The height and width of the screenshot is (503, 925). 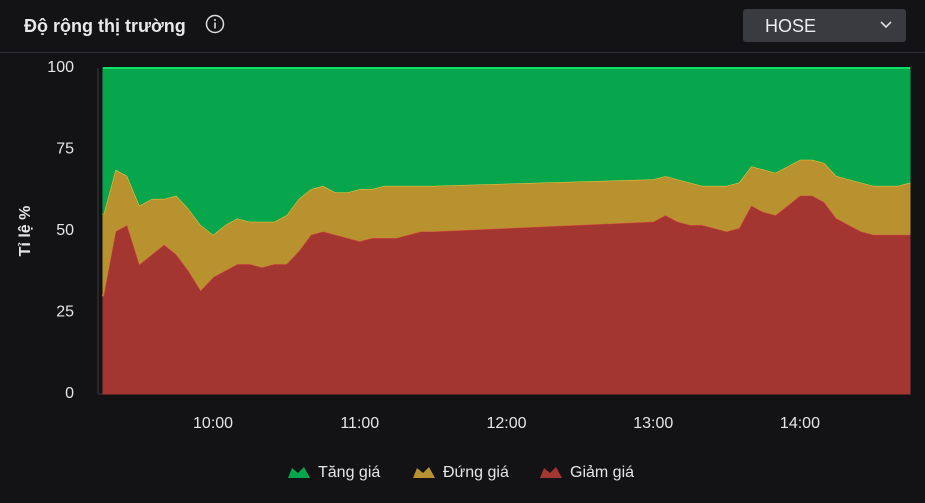 What do you see at coordinates (105, 26) in the screenshot?
I see `title: Độ rộng thị trường` at bounding box center [105, 26].